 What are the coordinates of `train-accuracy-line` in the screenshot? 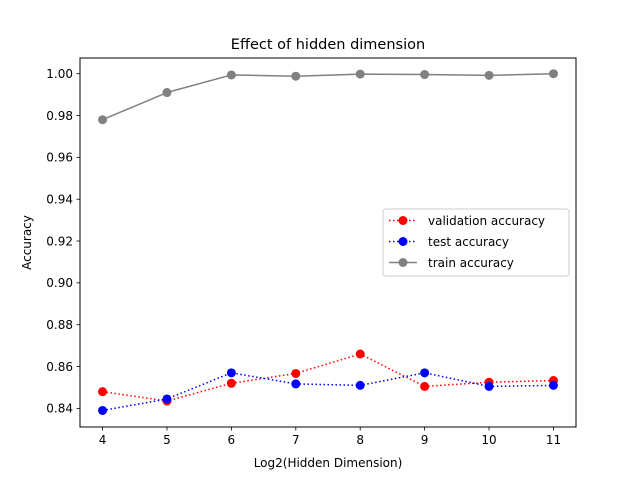 It's located at (328, 96).